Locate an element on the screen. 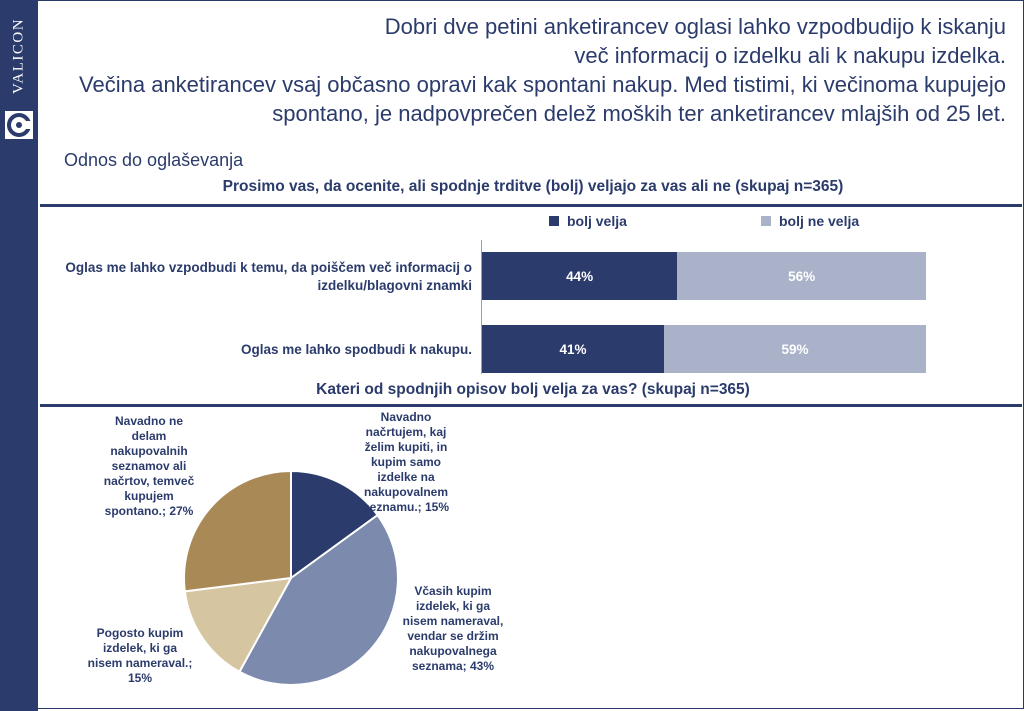 This screenshot has height=711, width=1026. legend-item-bolj-ne-velja: bolj ne velja is located at coordinates (810, 221).